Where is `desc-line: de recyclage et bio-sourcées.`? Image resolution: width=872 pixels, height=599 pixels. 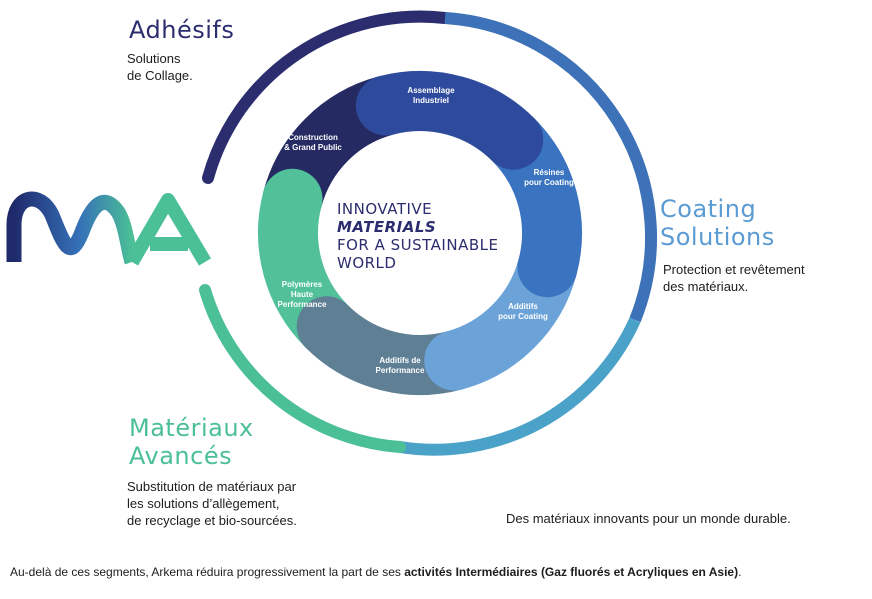
desc-line: de recyclage et bio-sourcées. is located at coordinates (212, 520).